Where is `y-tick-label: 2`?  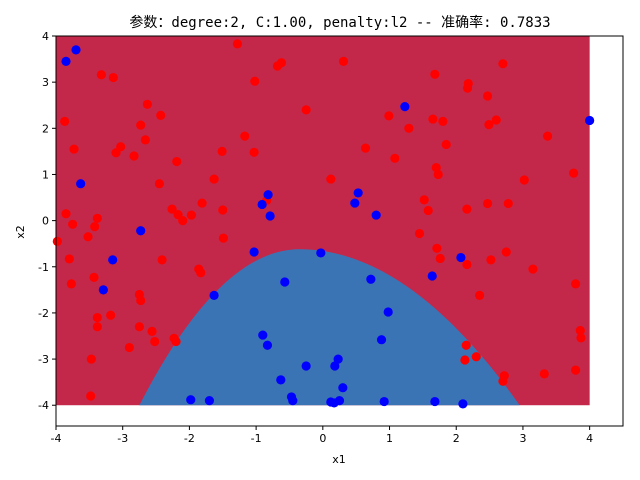 y-tick-label: 2 is located at coordinates (45, 128).